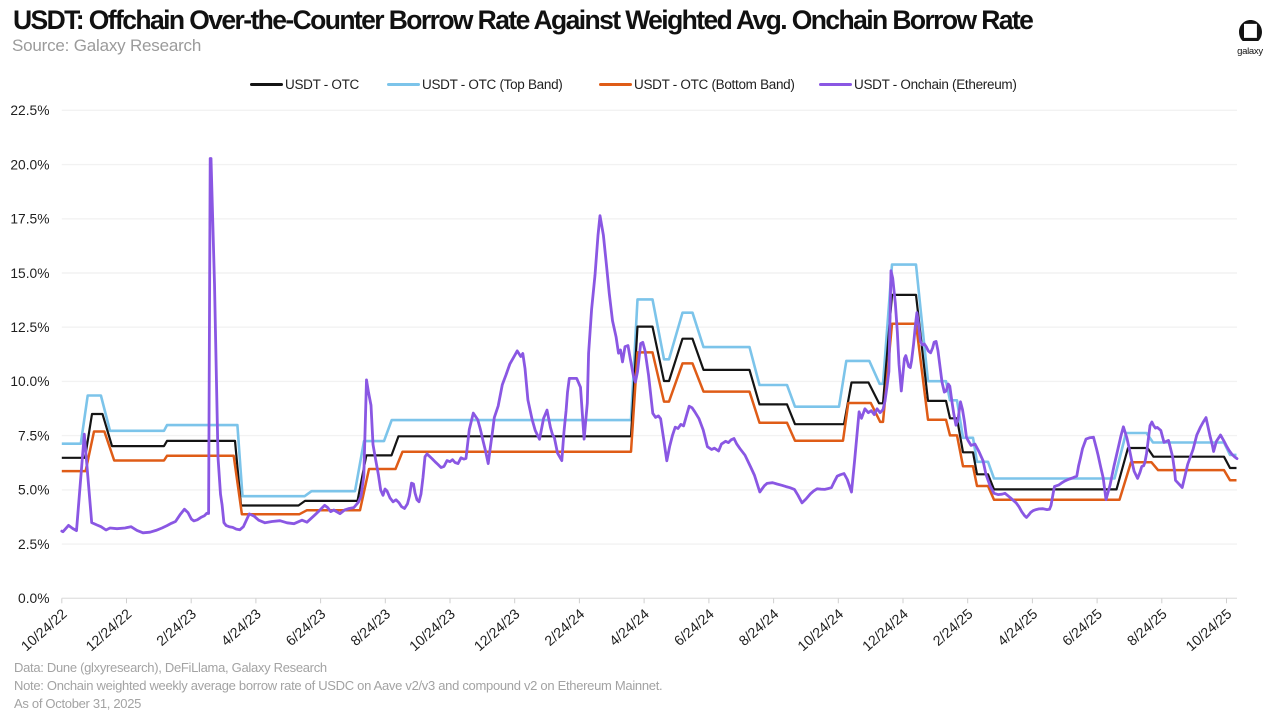 The image size is (1271, 715). What do you see at coordinates (433, 630) in the screenshot?
I see `svg-text: 10/24/23` at bounding box center [433, 630].